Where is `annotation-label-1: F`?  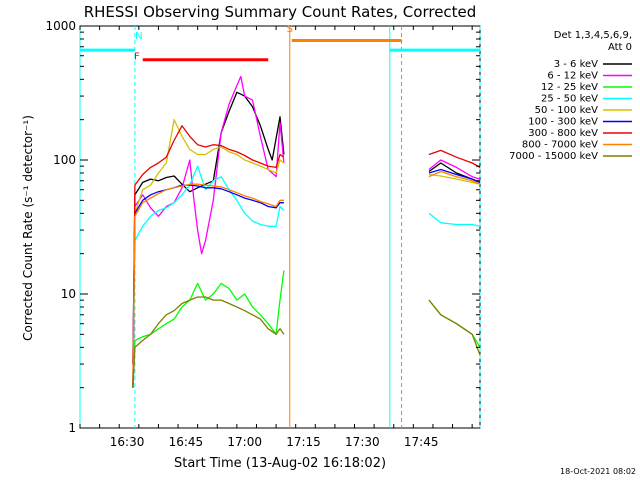 annotation-label-1: F is located at coordinates (137, 57).